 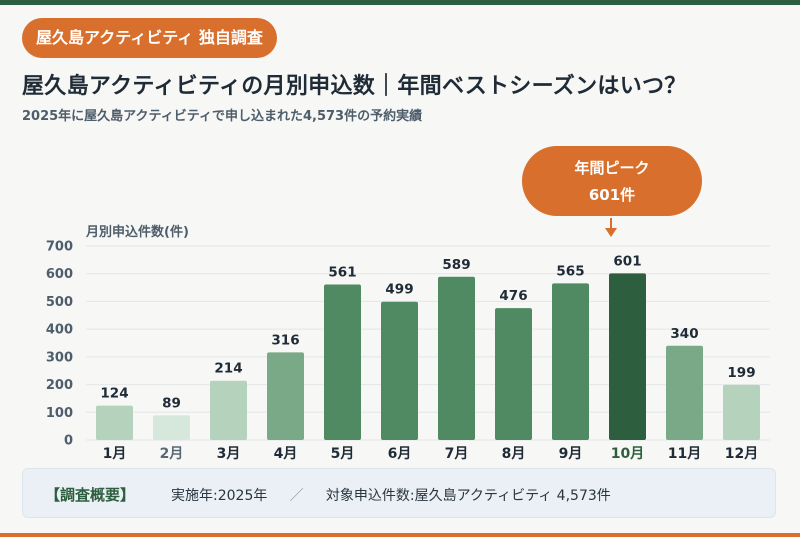 I want to click on y-tick-label: 200, so click(x=59, y=385).